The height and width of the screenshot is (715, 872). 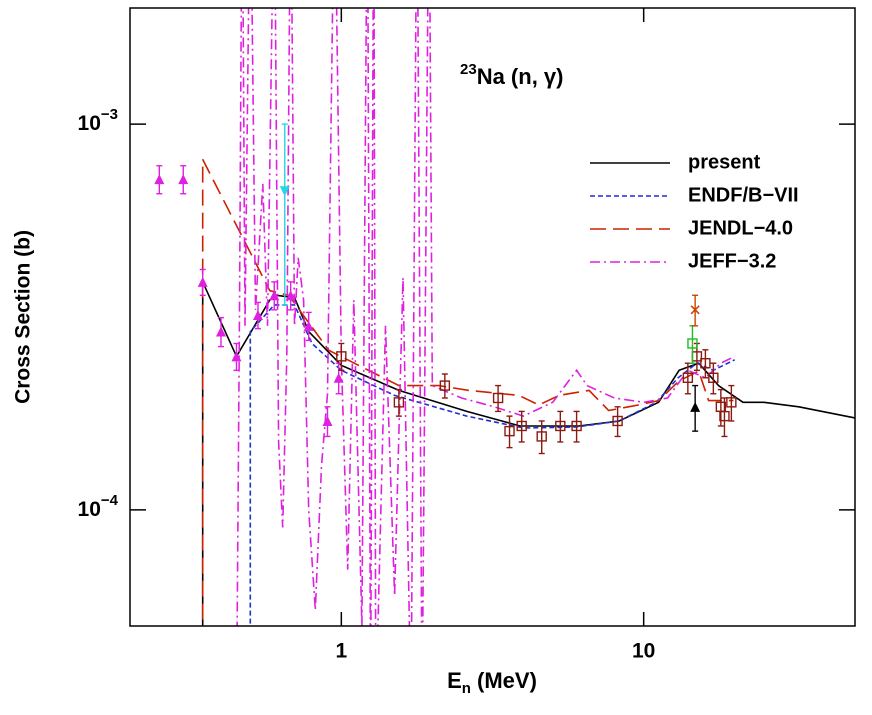 What do you see at coordinates (520, 76) in the screenshot?
I see `title-text: Na (n, γ)` at bounding box center [520, 76].